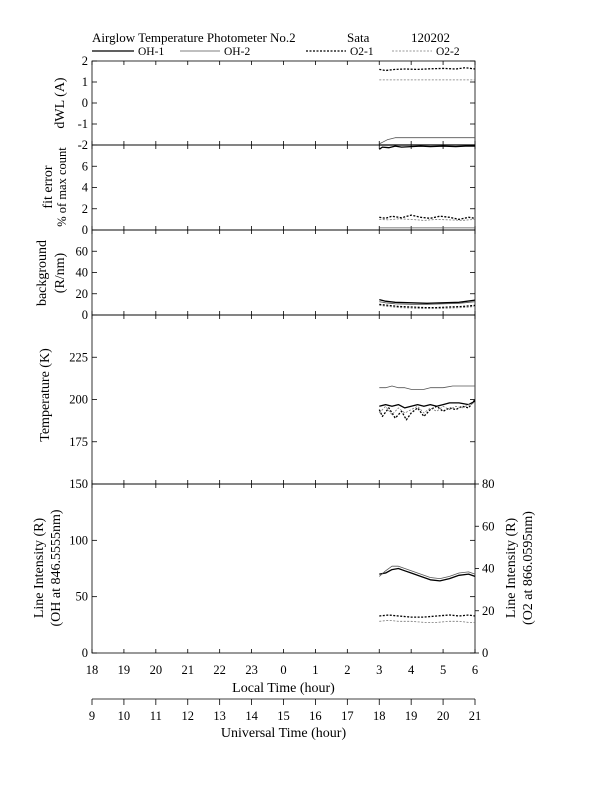 This screenshot has width=612, height=792. Describe the element at coordinates (528, 568) in the screenshot. I see `intensity-right-axis-subtitle: (O2 at 866.0595nm)` at that location.